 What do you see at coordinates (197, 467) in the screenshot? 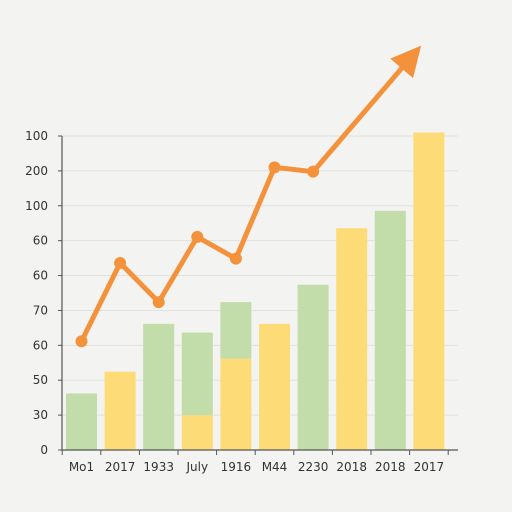
I see `x-tick-label: July` at bounding box center [197, 467].